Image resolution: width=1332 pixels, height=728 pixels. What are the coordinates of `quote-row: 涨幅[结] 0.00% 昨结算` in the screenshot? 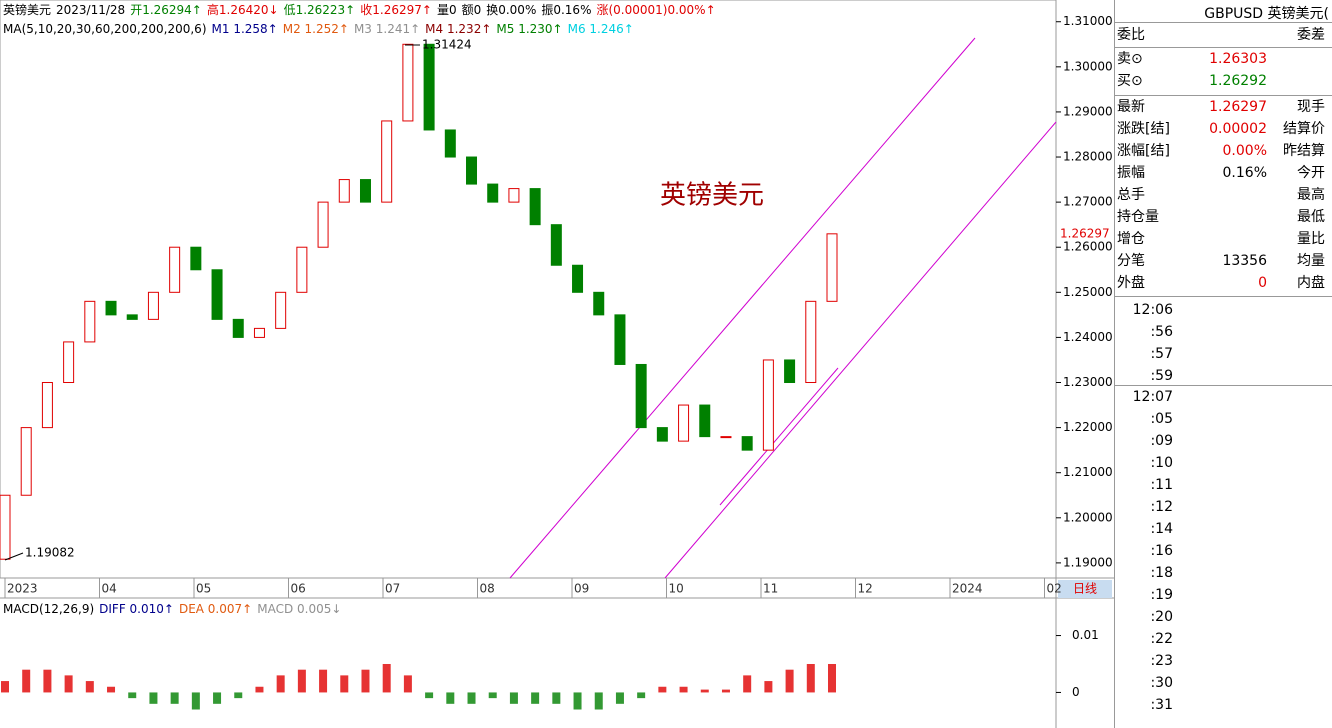 It's located at (1224, 151).